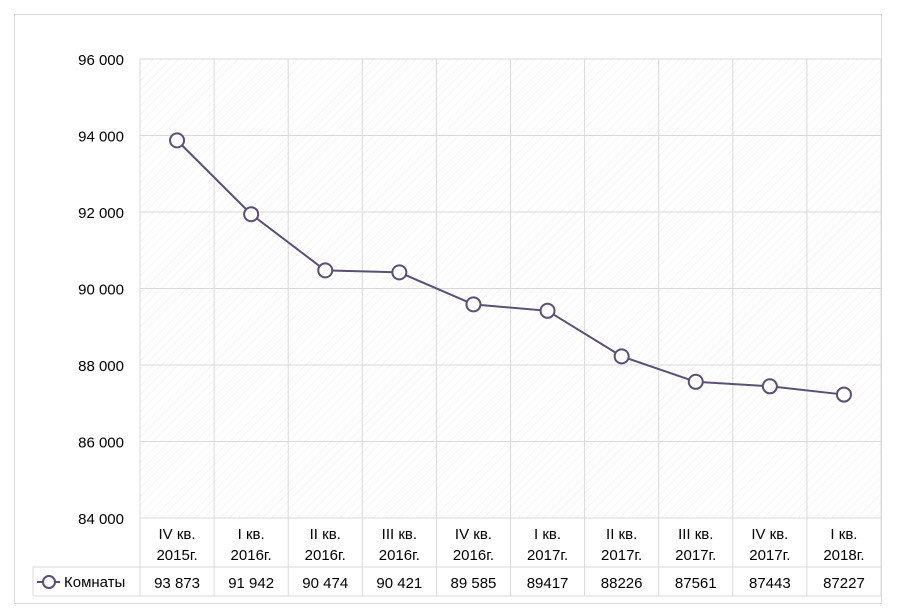  I want to click on table-value-cell: 89 585, so click(474, 583).